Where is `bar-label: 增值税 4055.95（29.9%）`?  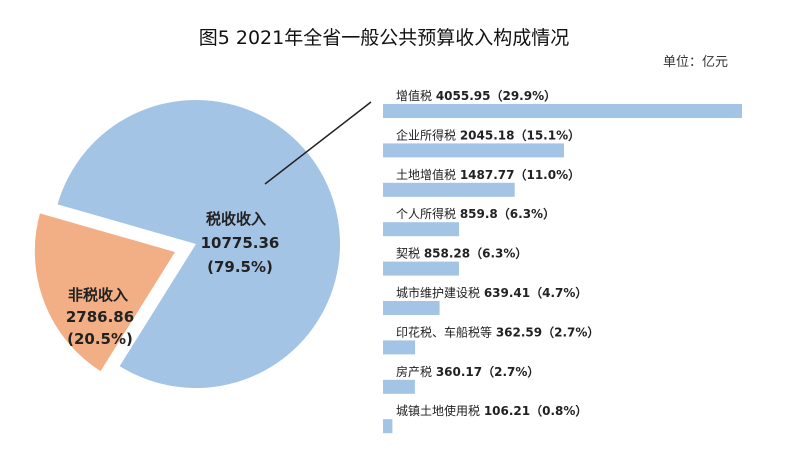
bar-label: 增值税 4055.95（29.9%） is located at coordinates (476, 95).